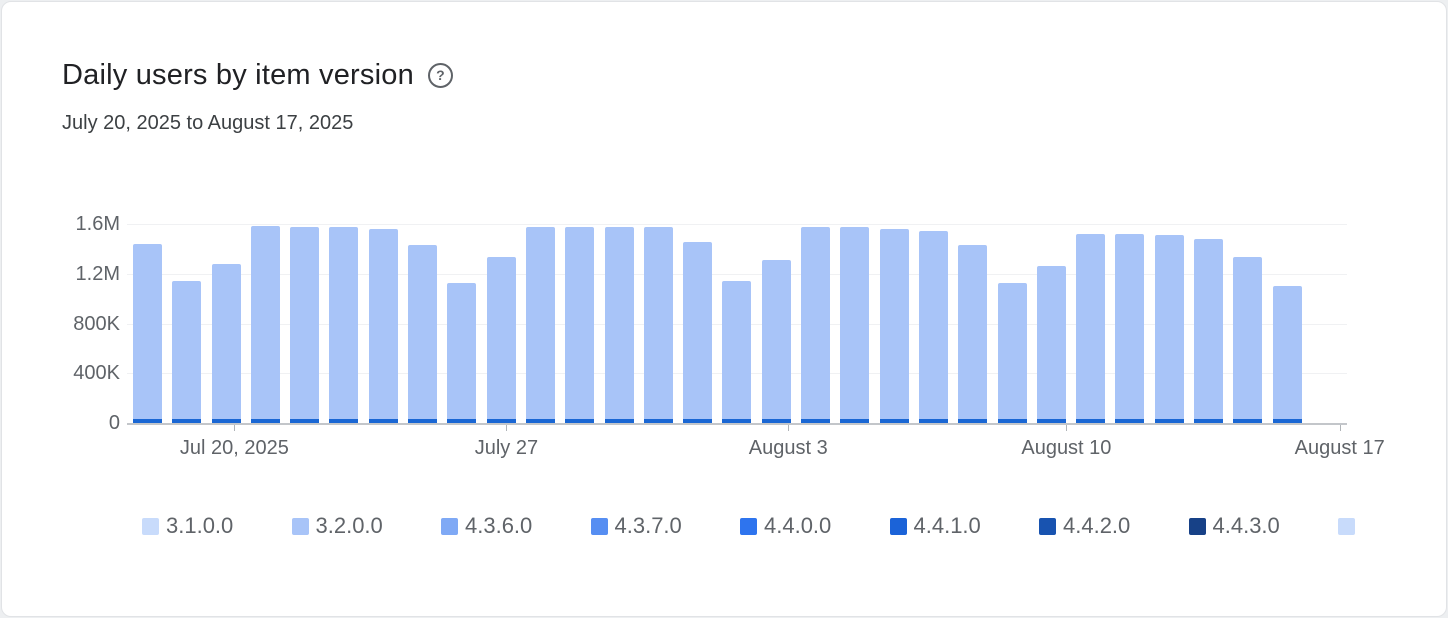 The image size is (1448, 618). Describe the element at coordinates (349, 525) in the screenshot. I see `legend-label: 3.2.0.0` at that location.